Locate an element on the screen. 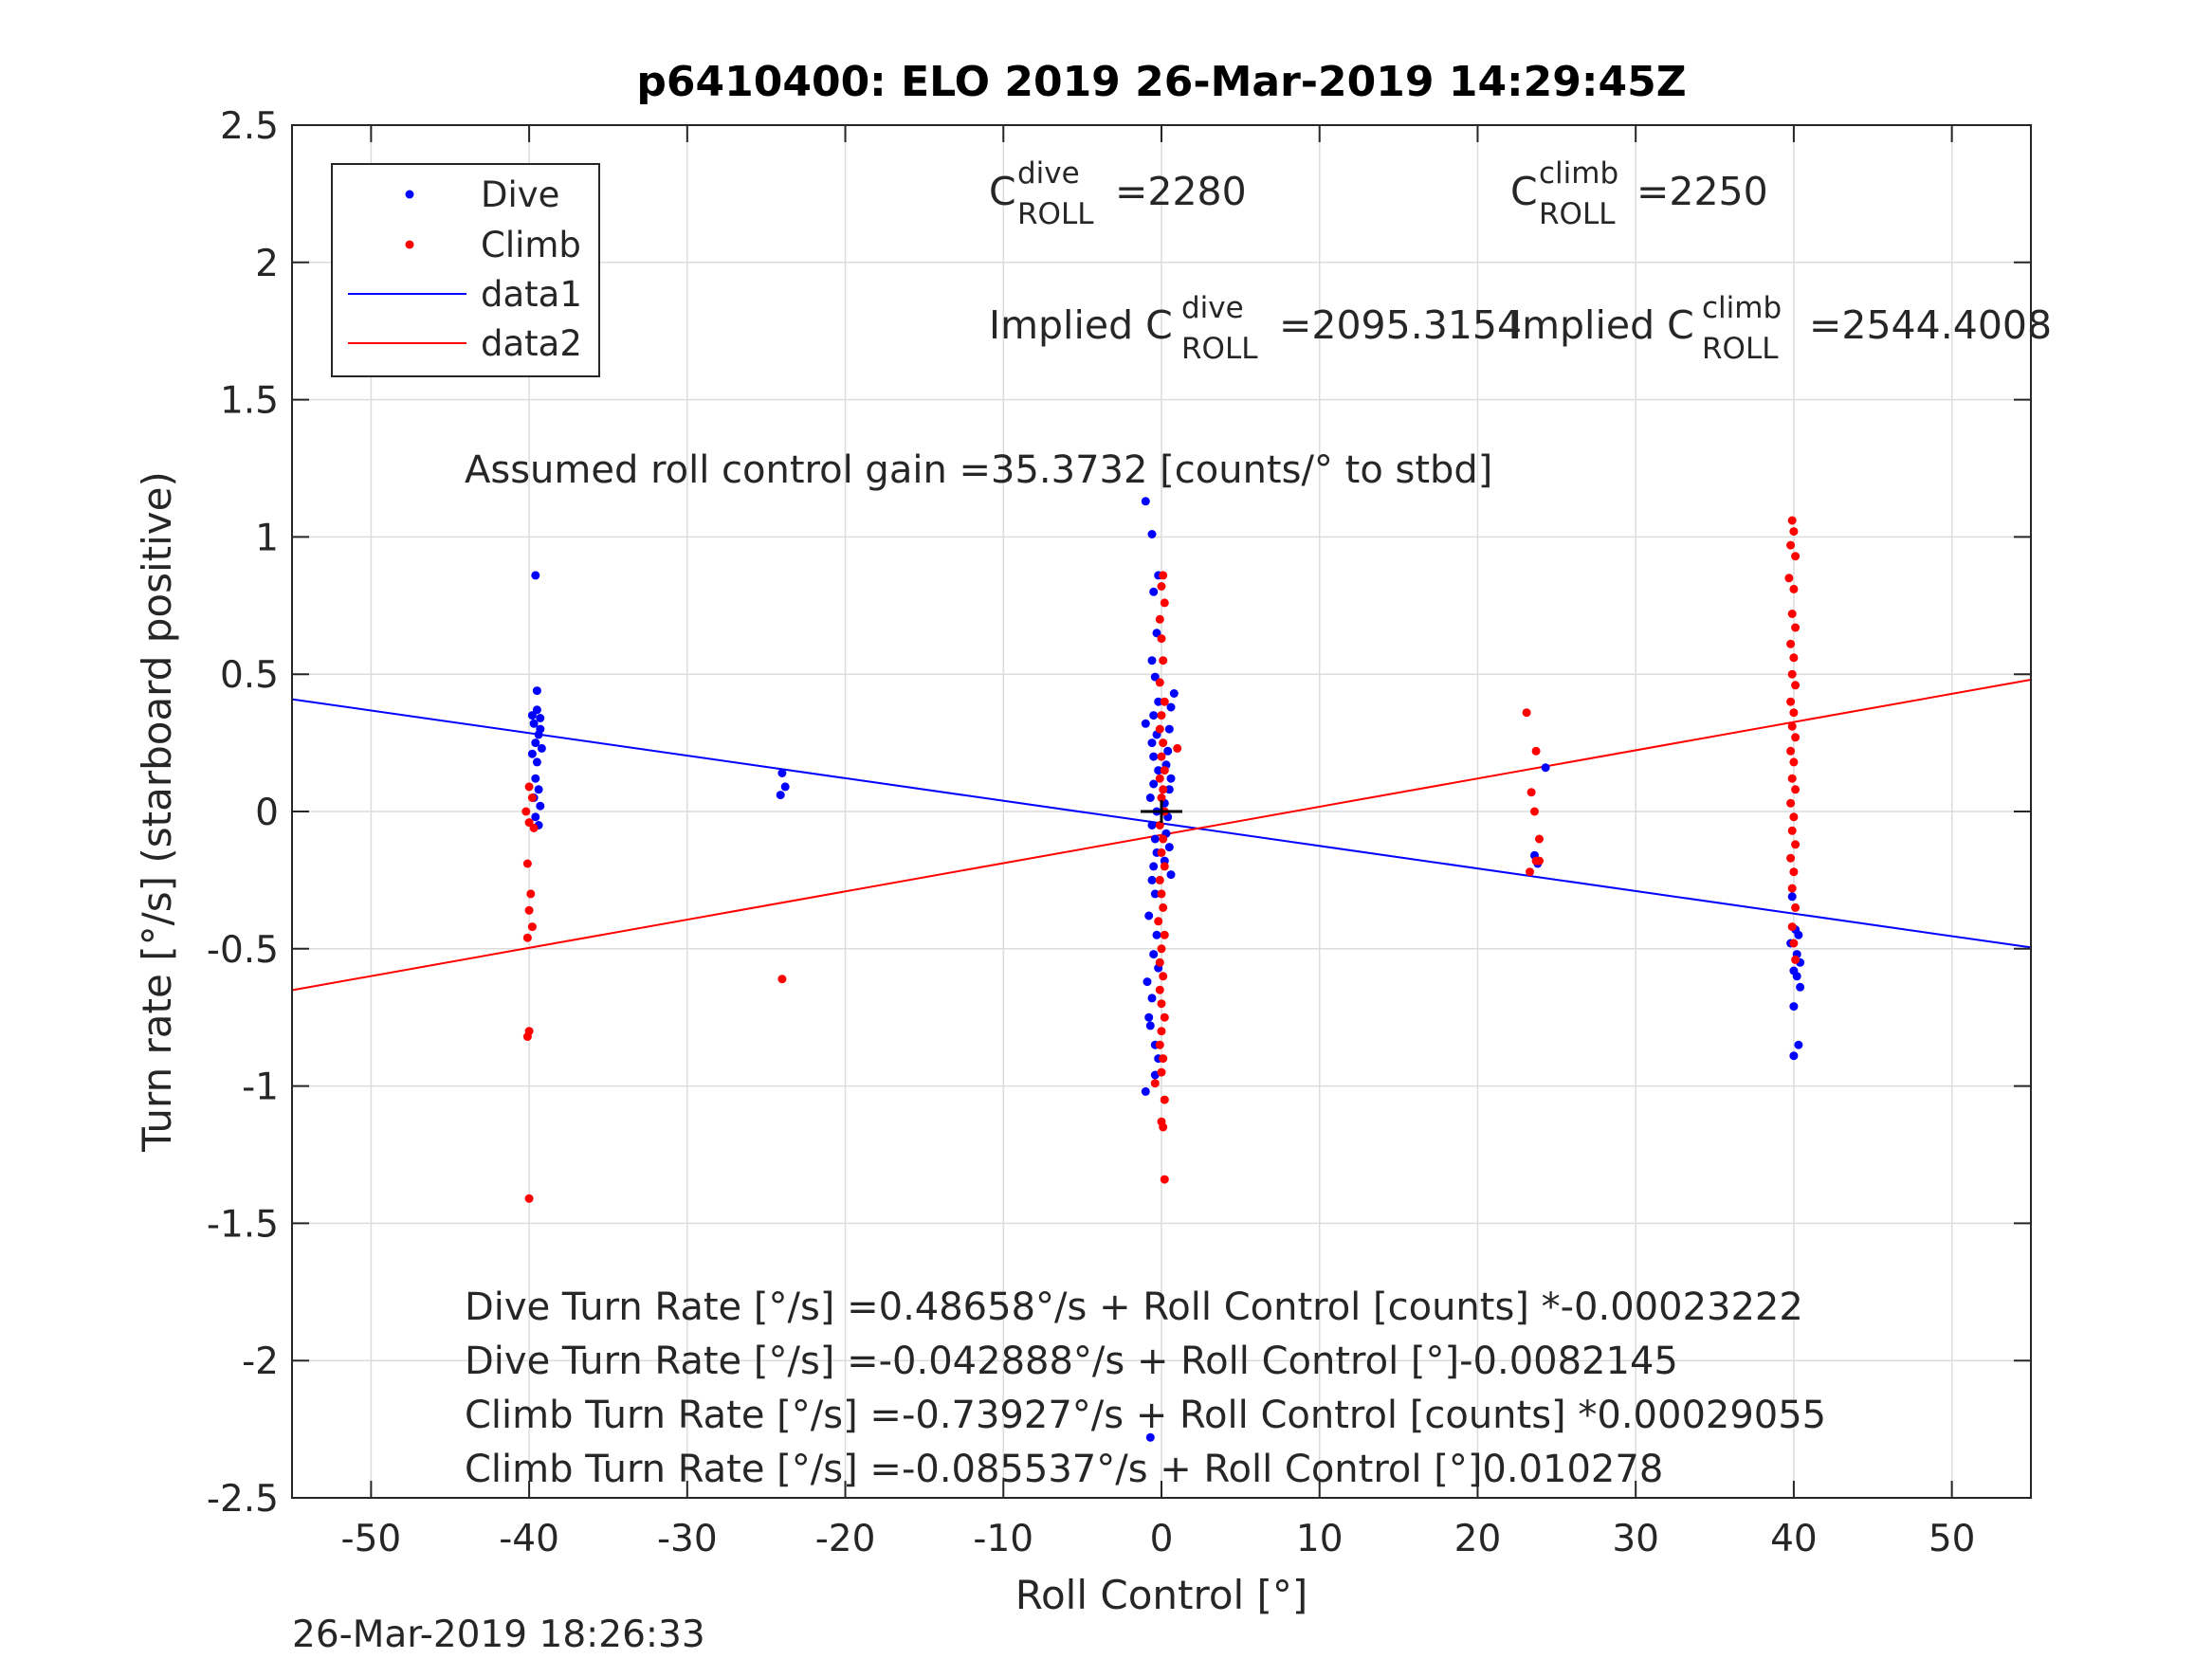  impl-dive-main: Implied C is located at coordinates (1081, 325).